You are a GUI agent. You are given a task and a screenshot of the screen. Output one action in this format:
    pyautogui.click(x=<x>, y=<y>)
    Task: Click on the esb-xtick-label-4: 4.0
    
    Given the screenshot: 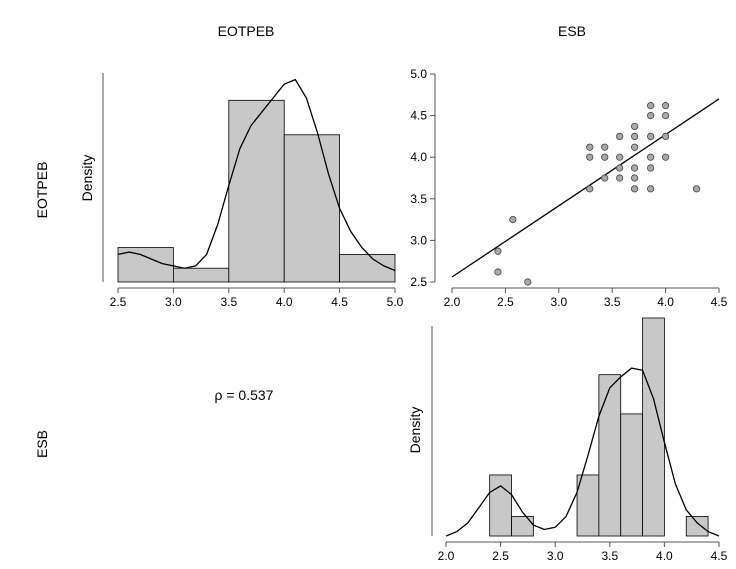 What is the action you would take?
    pyautogui.click(x=664, y=556)
    